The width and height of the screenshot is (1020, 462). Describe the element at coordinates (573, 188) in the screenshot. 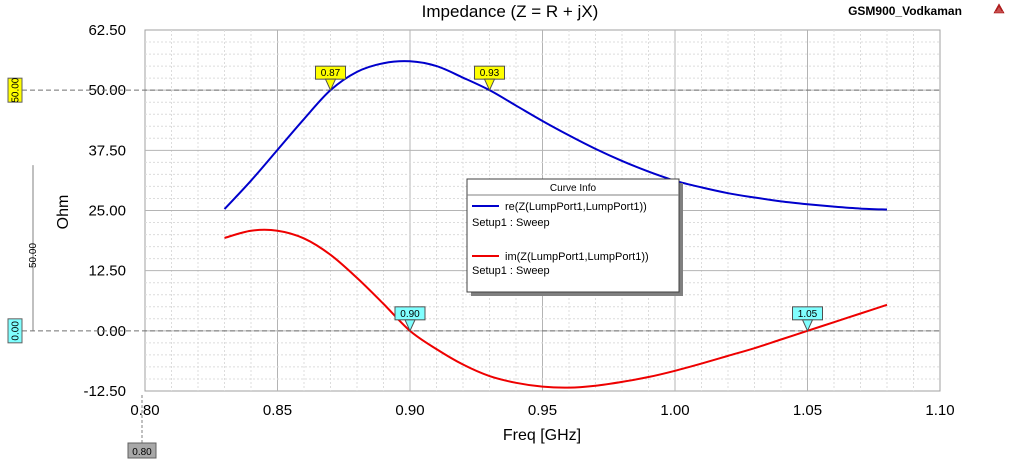

I see `legend-title: Curve Info` at that location.